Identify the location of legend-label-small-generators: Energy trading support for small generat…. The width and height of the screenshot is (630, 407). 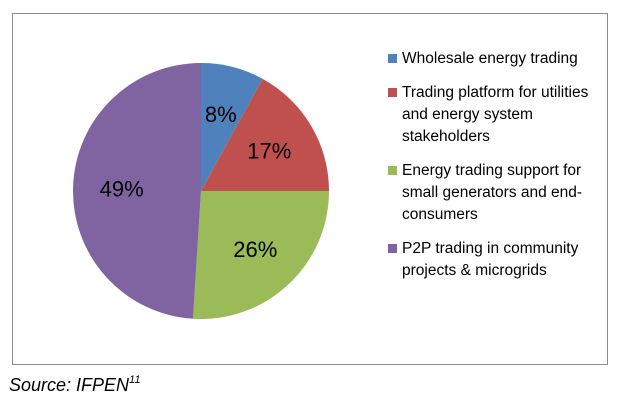
(492, 192).